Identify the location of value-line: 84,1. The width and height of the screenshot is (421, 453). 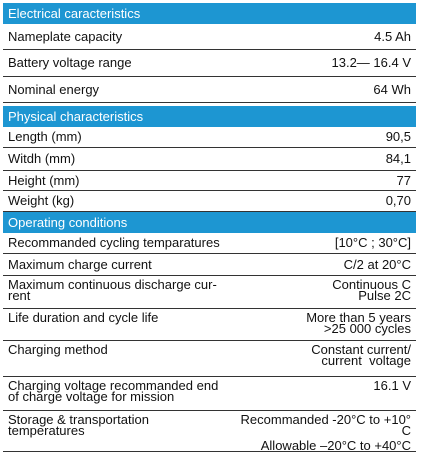
(398, 158).